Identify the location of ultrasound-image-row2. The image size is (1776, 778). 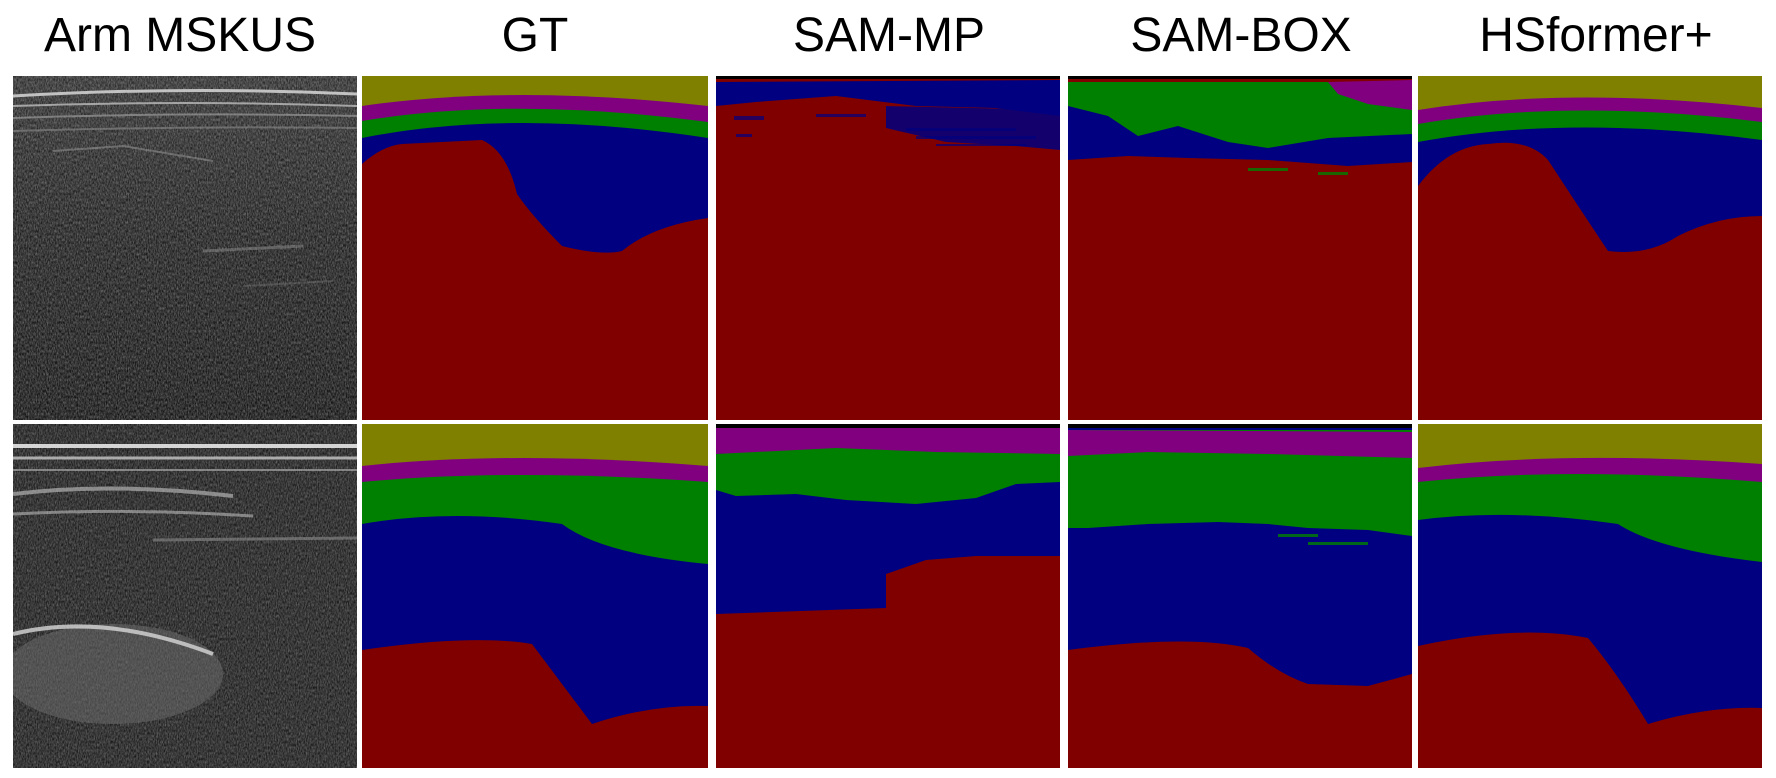
(185, 596).